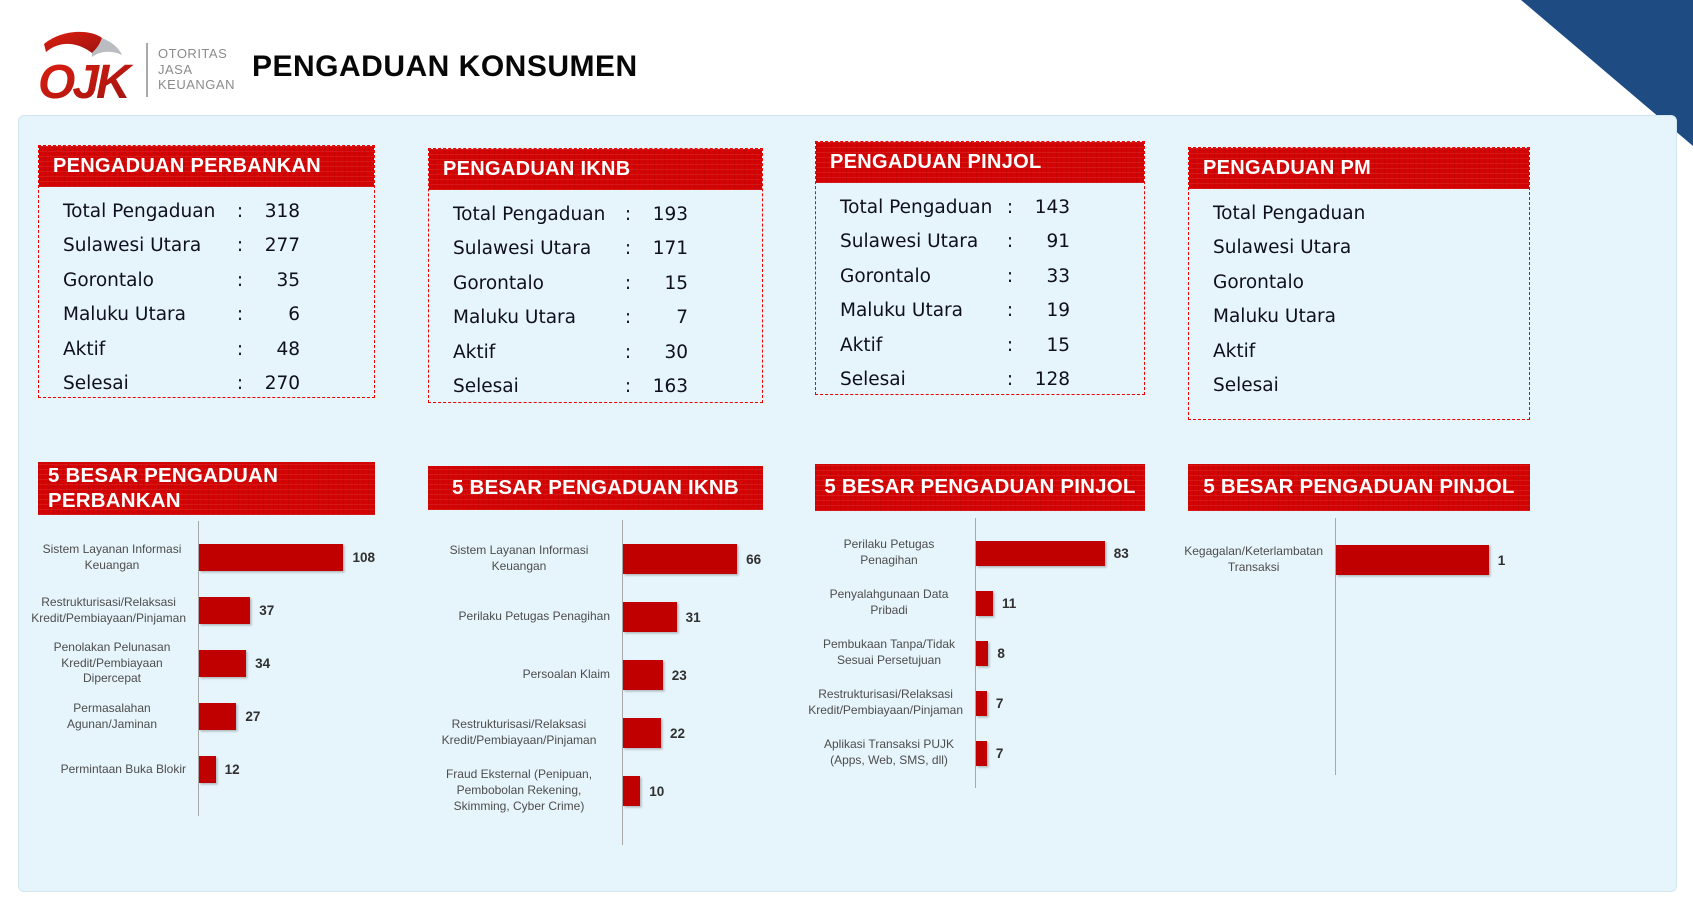 The width and height of the screenshot is (1693, 910). I want to click on category-label-cell: Sistem Layanan Informasi Keuangan, so click(118, 557).